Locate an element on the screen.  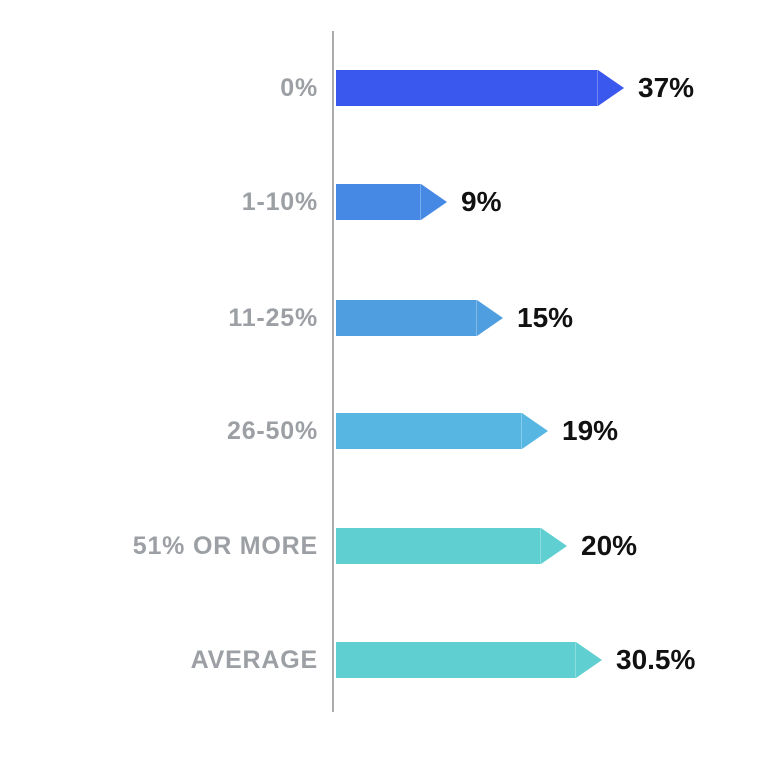
value-label: 15% is located at coordinates (545, 317).